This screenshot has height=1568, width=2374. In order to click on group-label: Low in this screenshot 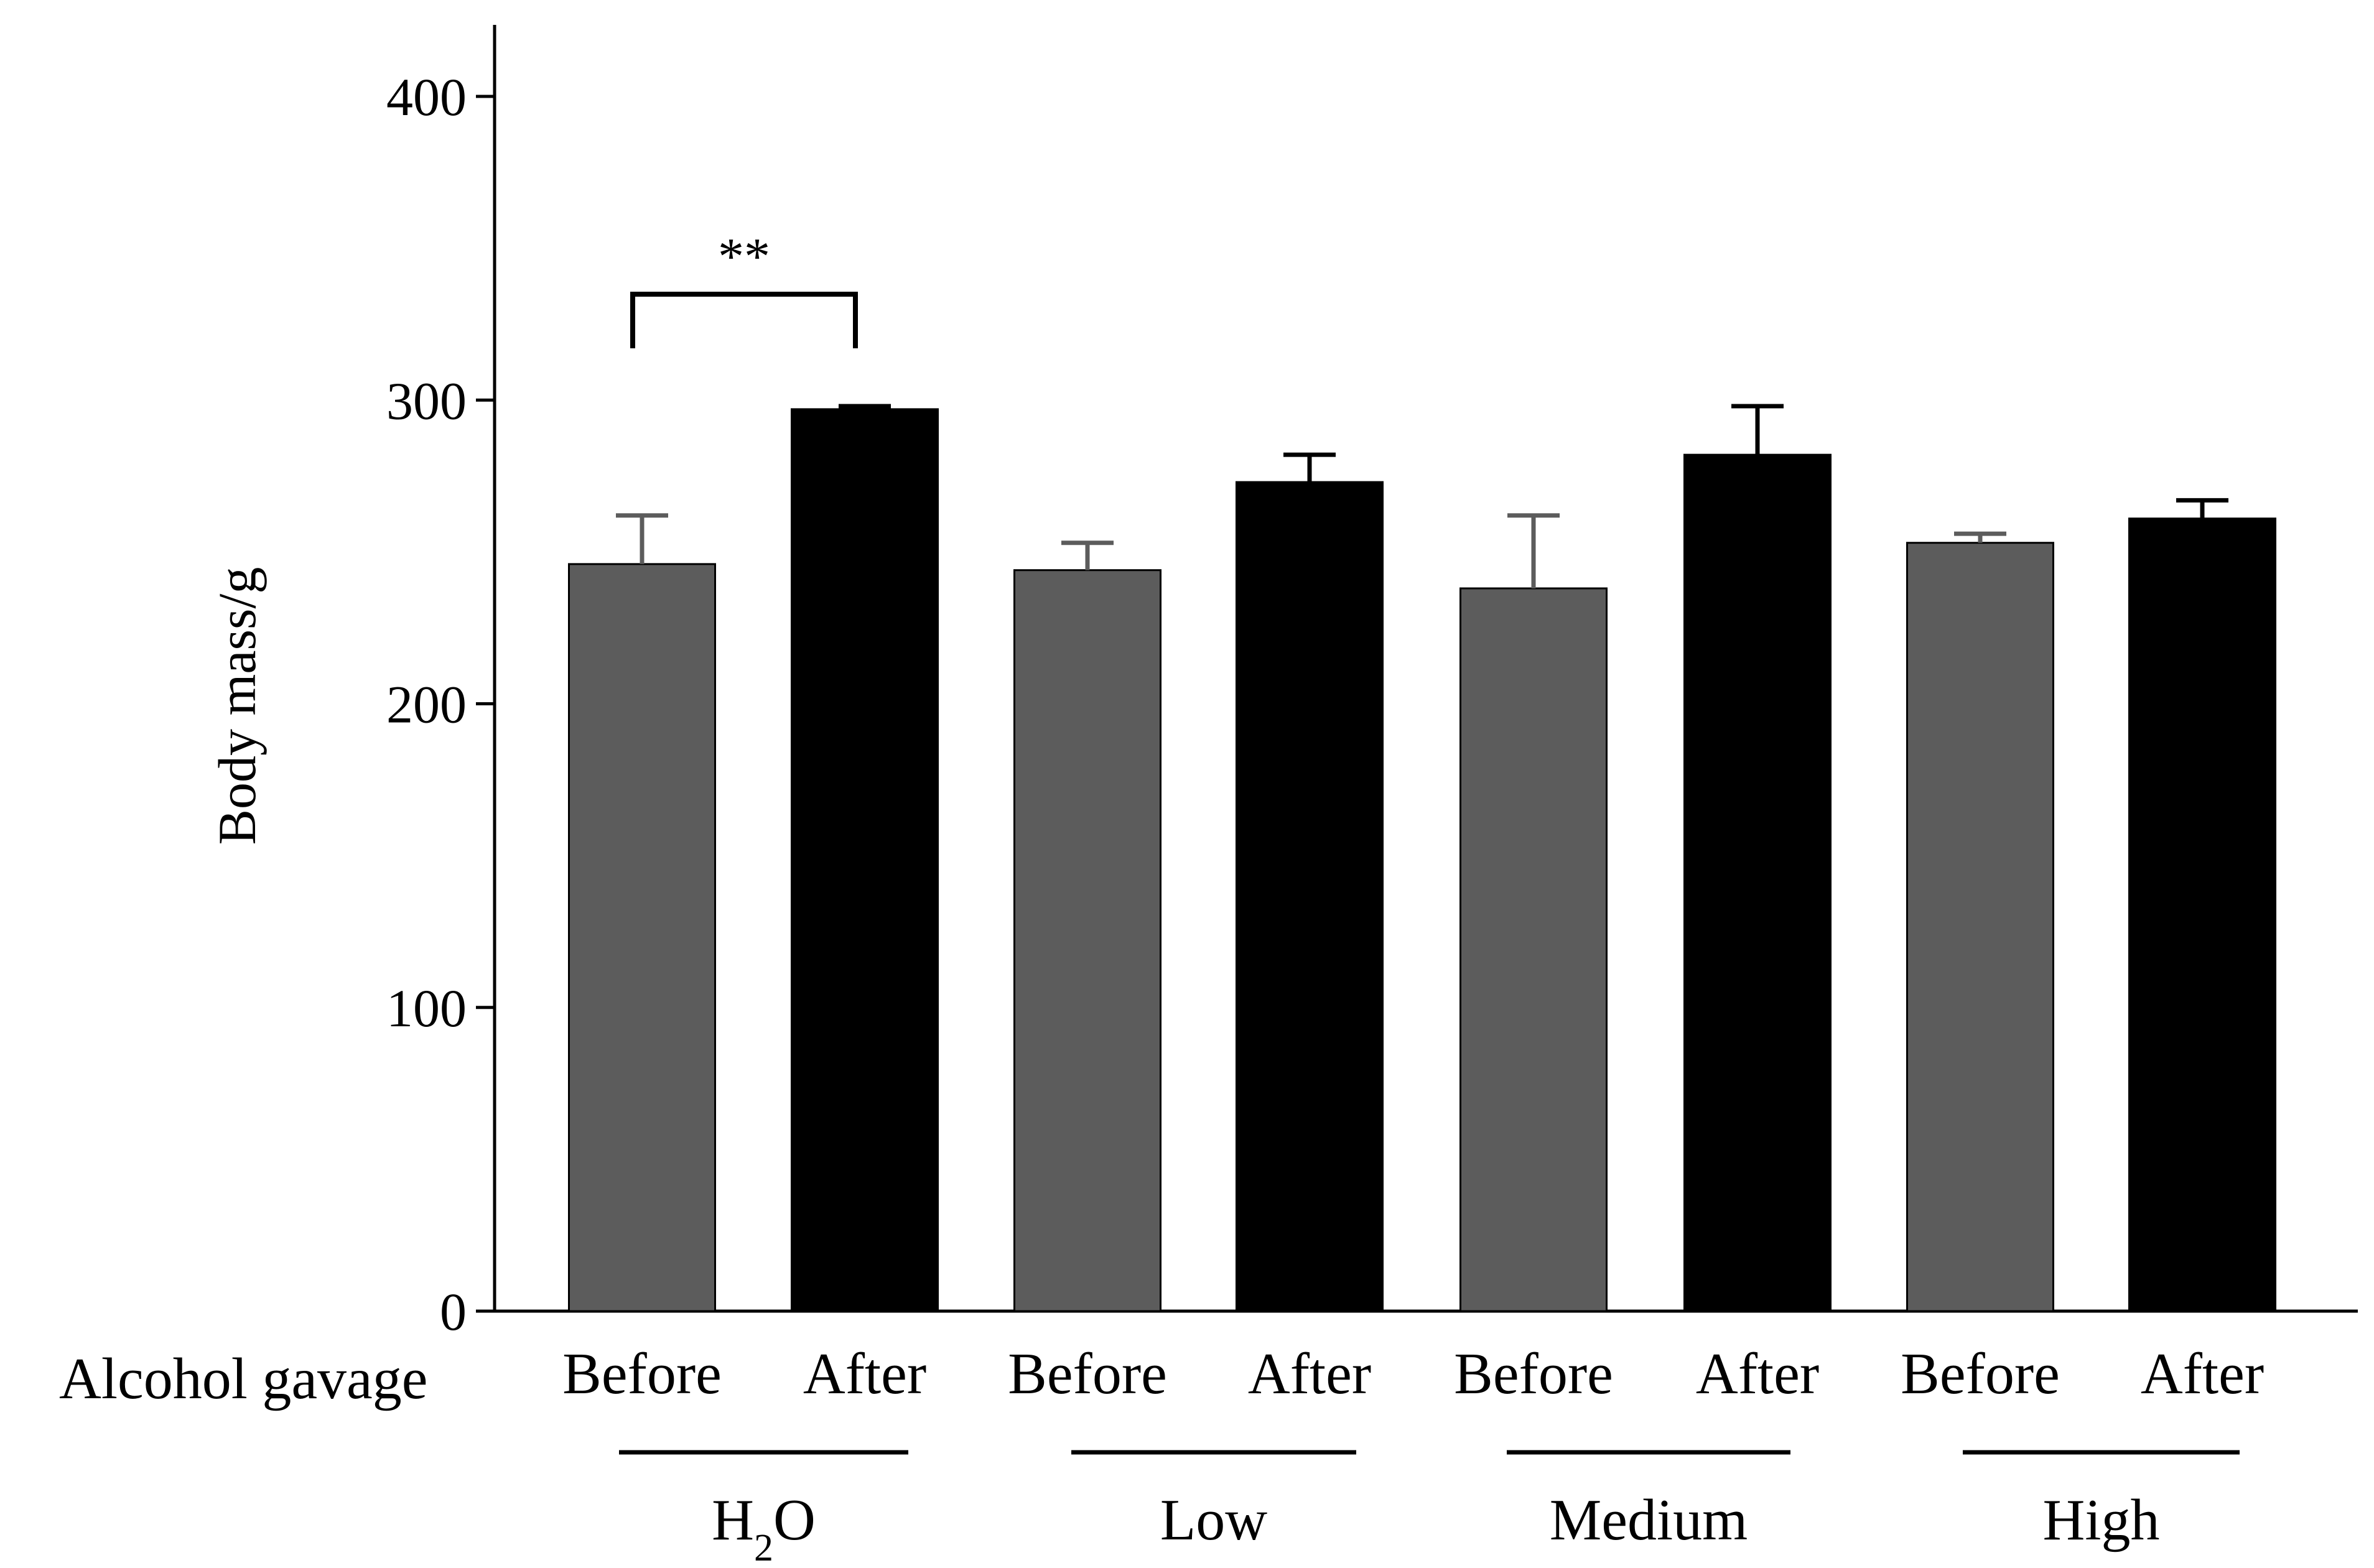, I will do `click(1213, 1520)`.